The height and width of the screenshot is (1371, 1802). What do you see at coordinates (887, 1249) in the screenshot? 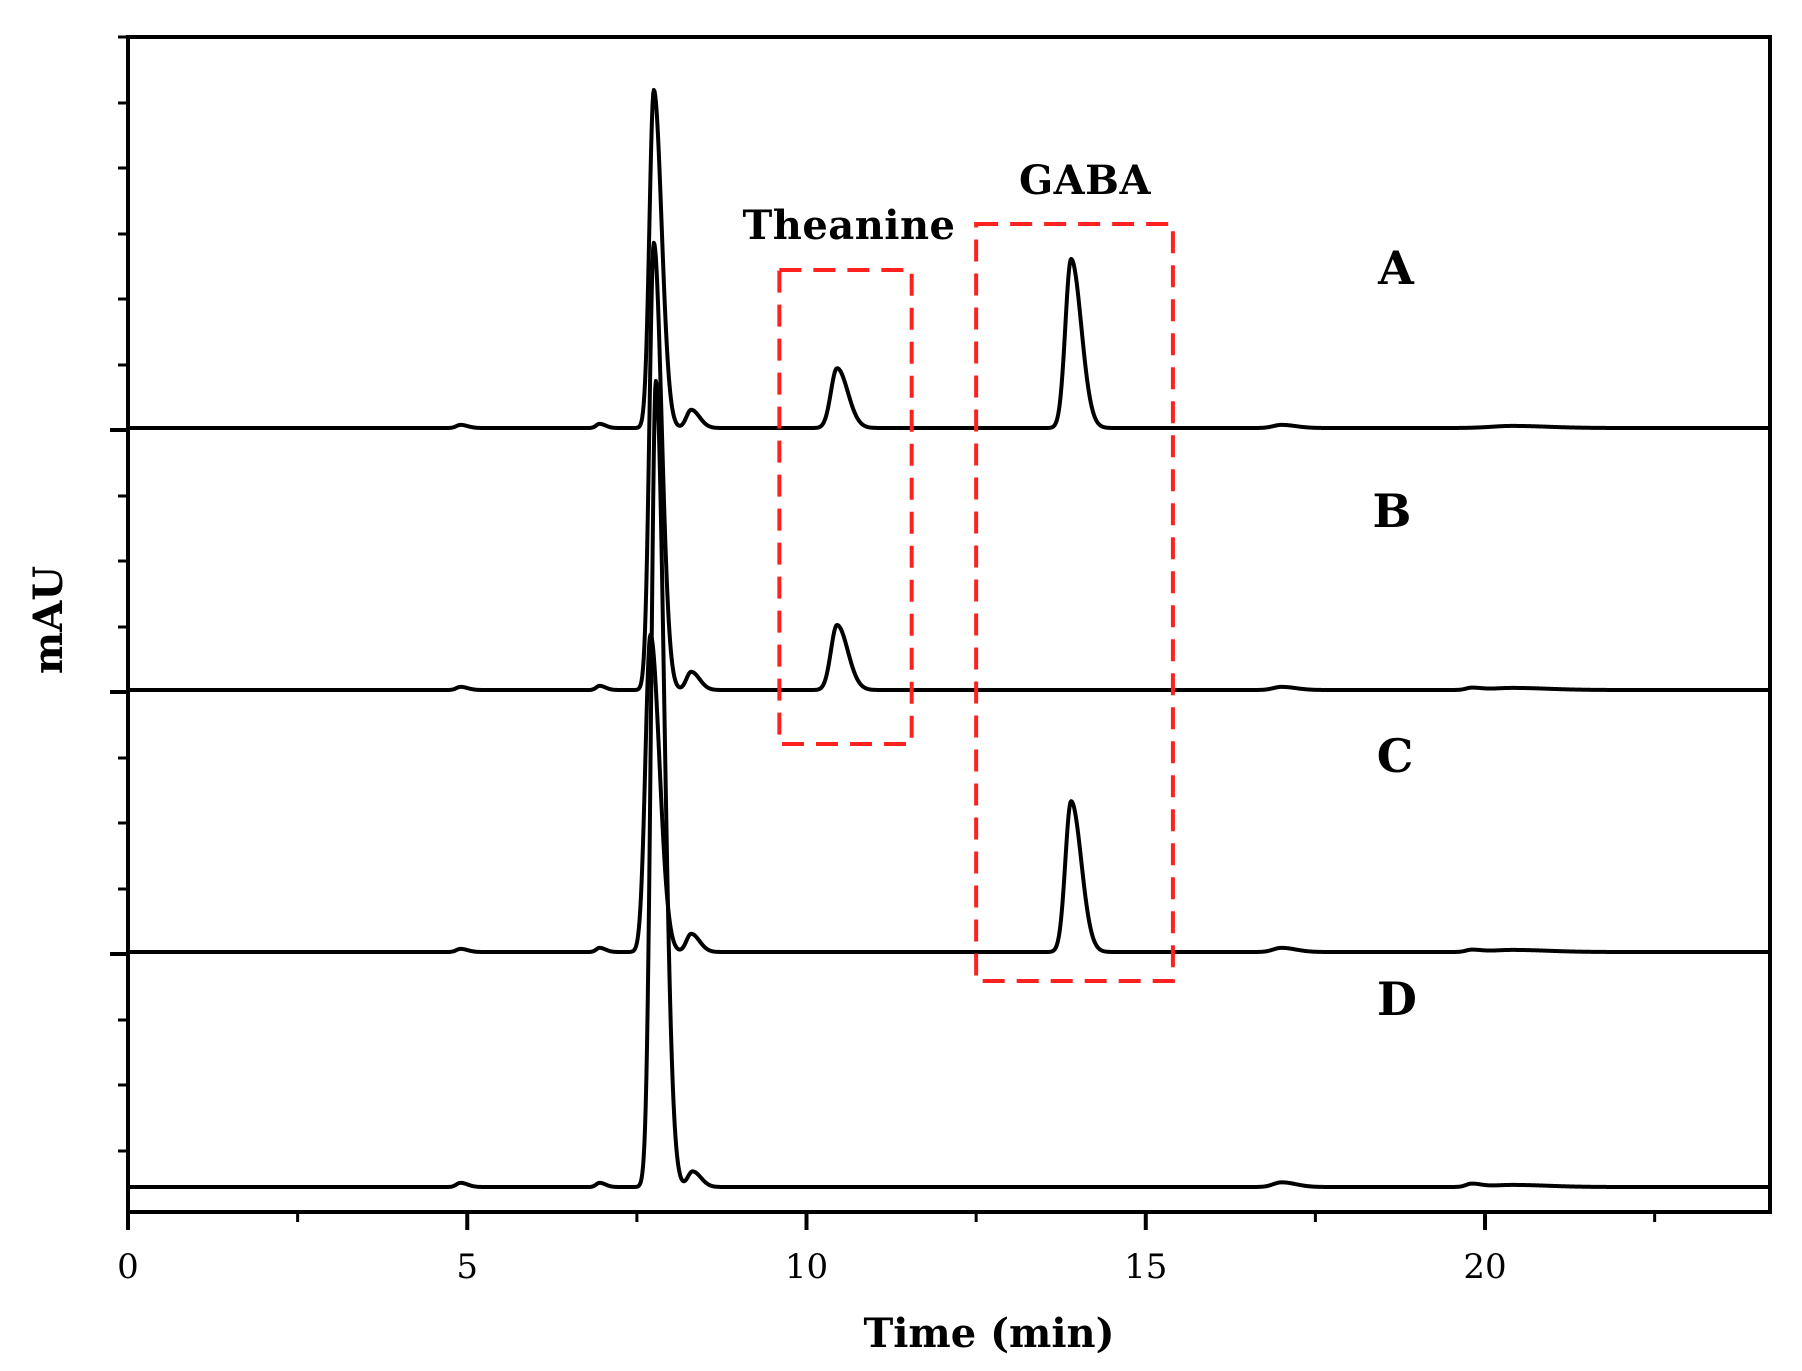
I see `x-axis-ticks: 0 5 10 15 20` at bounding box center [887, 1249].